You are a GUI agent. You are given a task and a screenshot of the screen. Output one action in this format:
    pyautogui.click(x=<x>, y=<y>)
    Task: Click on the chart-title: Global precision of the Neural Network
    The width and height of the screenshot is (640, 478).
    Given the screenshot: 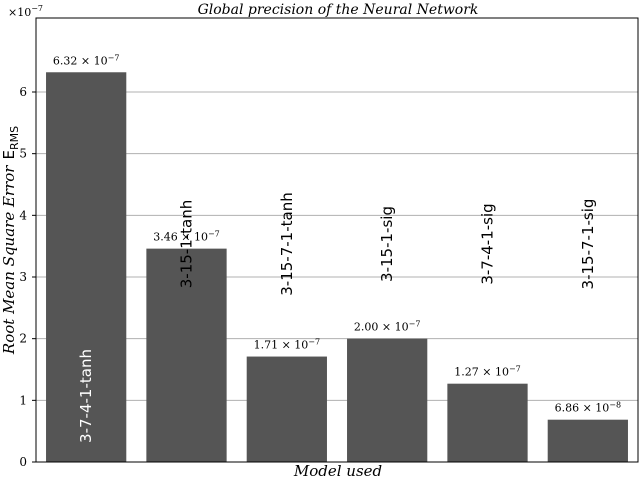 What is the action you would take?
    pyautogui.click(x=338, y=10)
    